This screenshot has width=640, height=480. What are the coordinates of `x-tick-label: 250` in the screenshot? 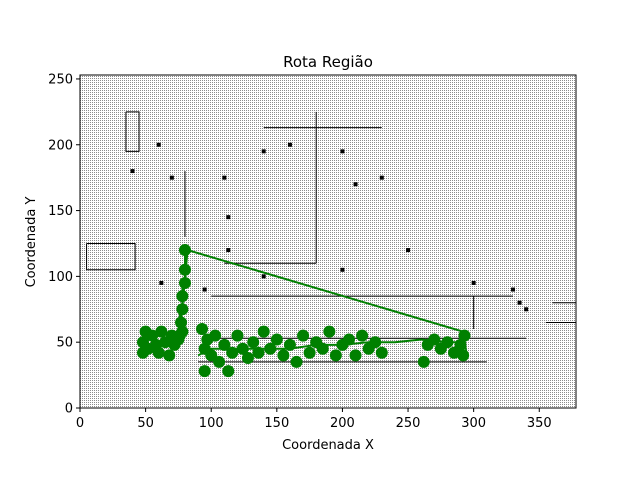 It's located at (408, 423).